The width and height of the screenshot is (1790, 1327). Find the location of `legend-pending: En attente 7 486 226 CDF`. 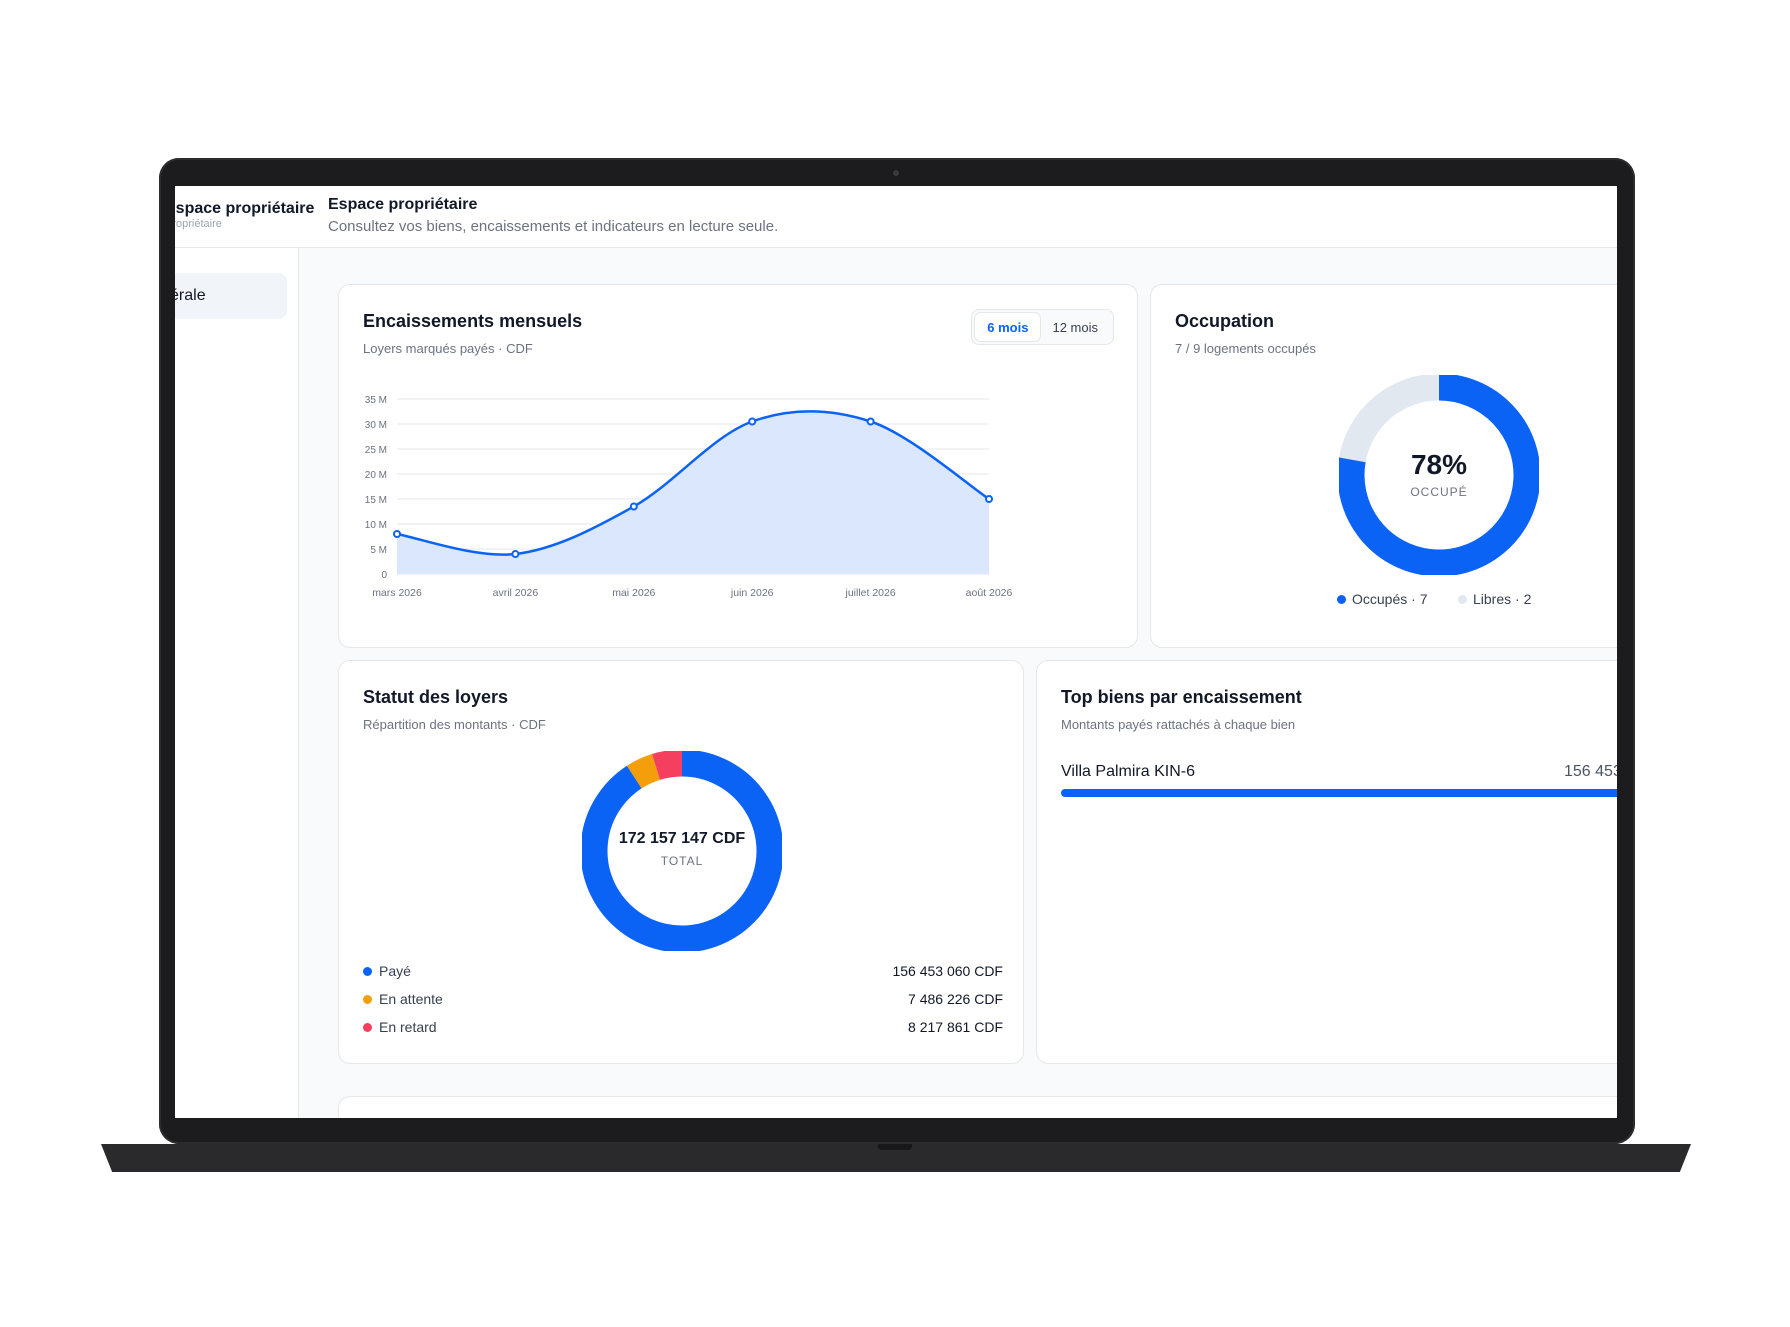

legend-pending: En attente 7 486 226 CDF is located at coordinates (683, 1000).